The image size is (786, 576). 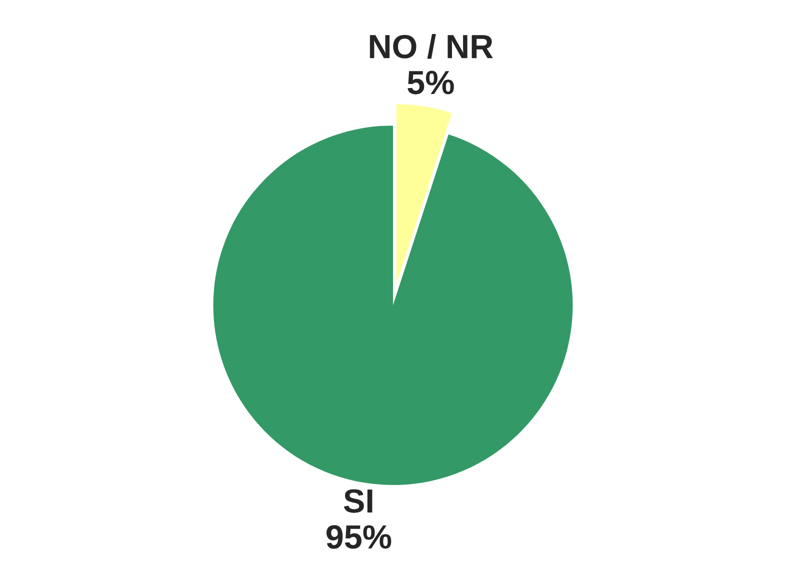 What do you see at coordinates (358, 501) in the screenshot?
I see `slice-label: SI` at bounding box center [358, 501].